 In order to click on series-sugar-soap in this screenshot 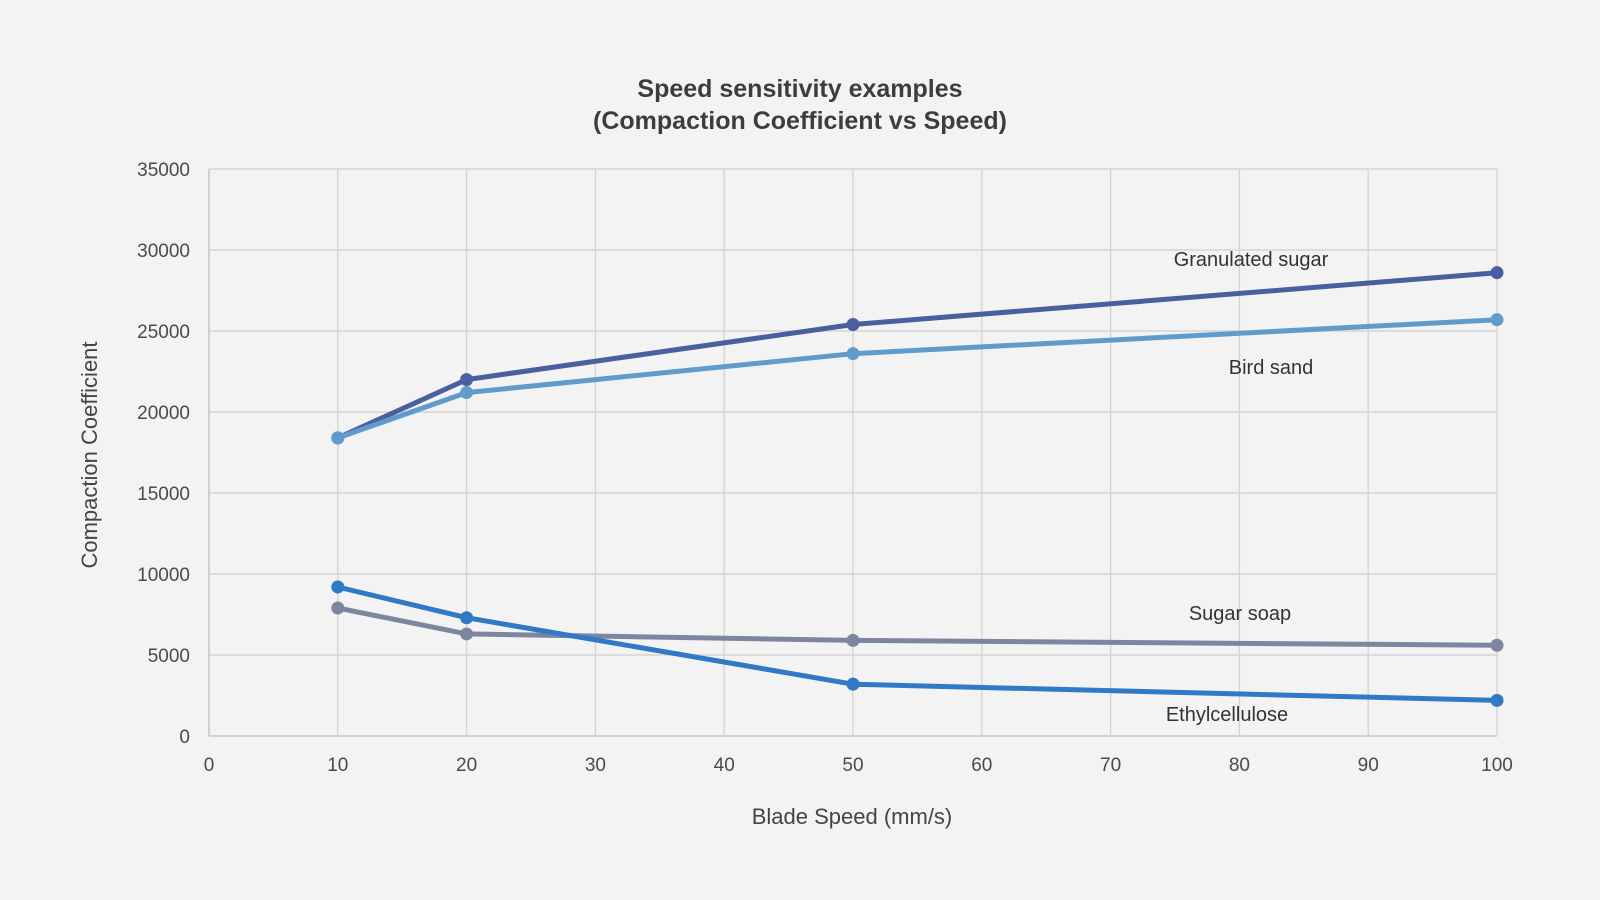, I will do `click(917, 626)`.